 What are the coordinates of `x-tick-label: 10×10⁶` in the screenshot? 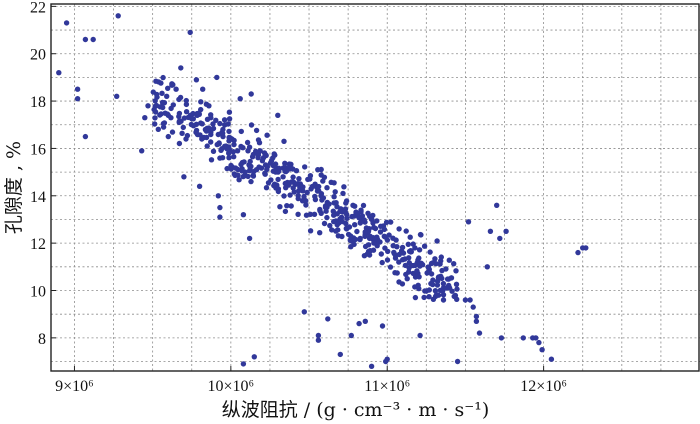 It's located at (231, 386).